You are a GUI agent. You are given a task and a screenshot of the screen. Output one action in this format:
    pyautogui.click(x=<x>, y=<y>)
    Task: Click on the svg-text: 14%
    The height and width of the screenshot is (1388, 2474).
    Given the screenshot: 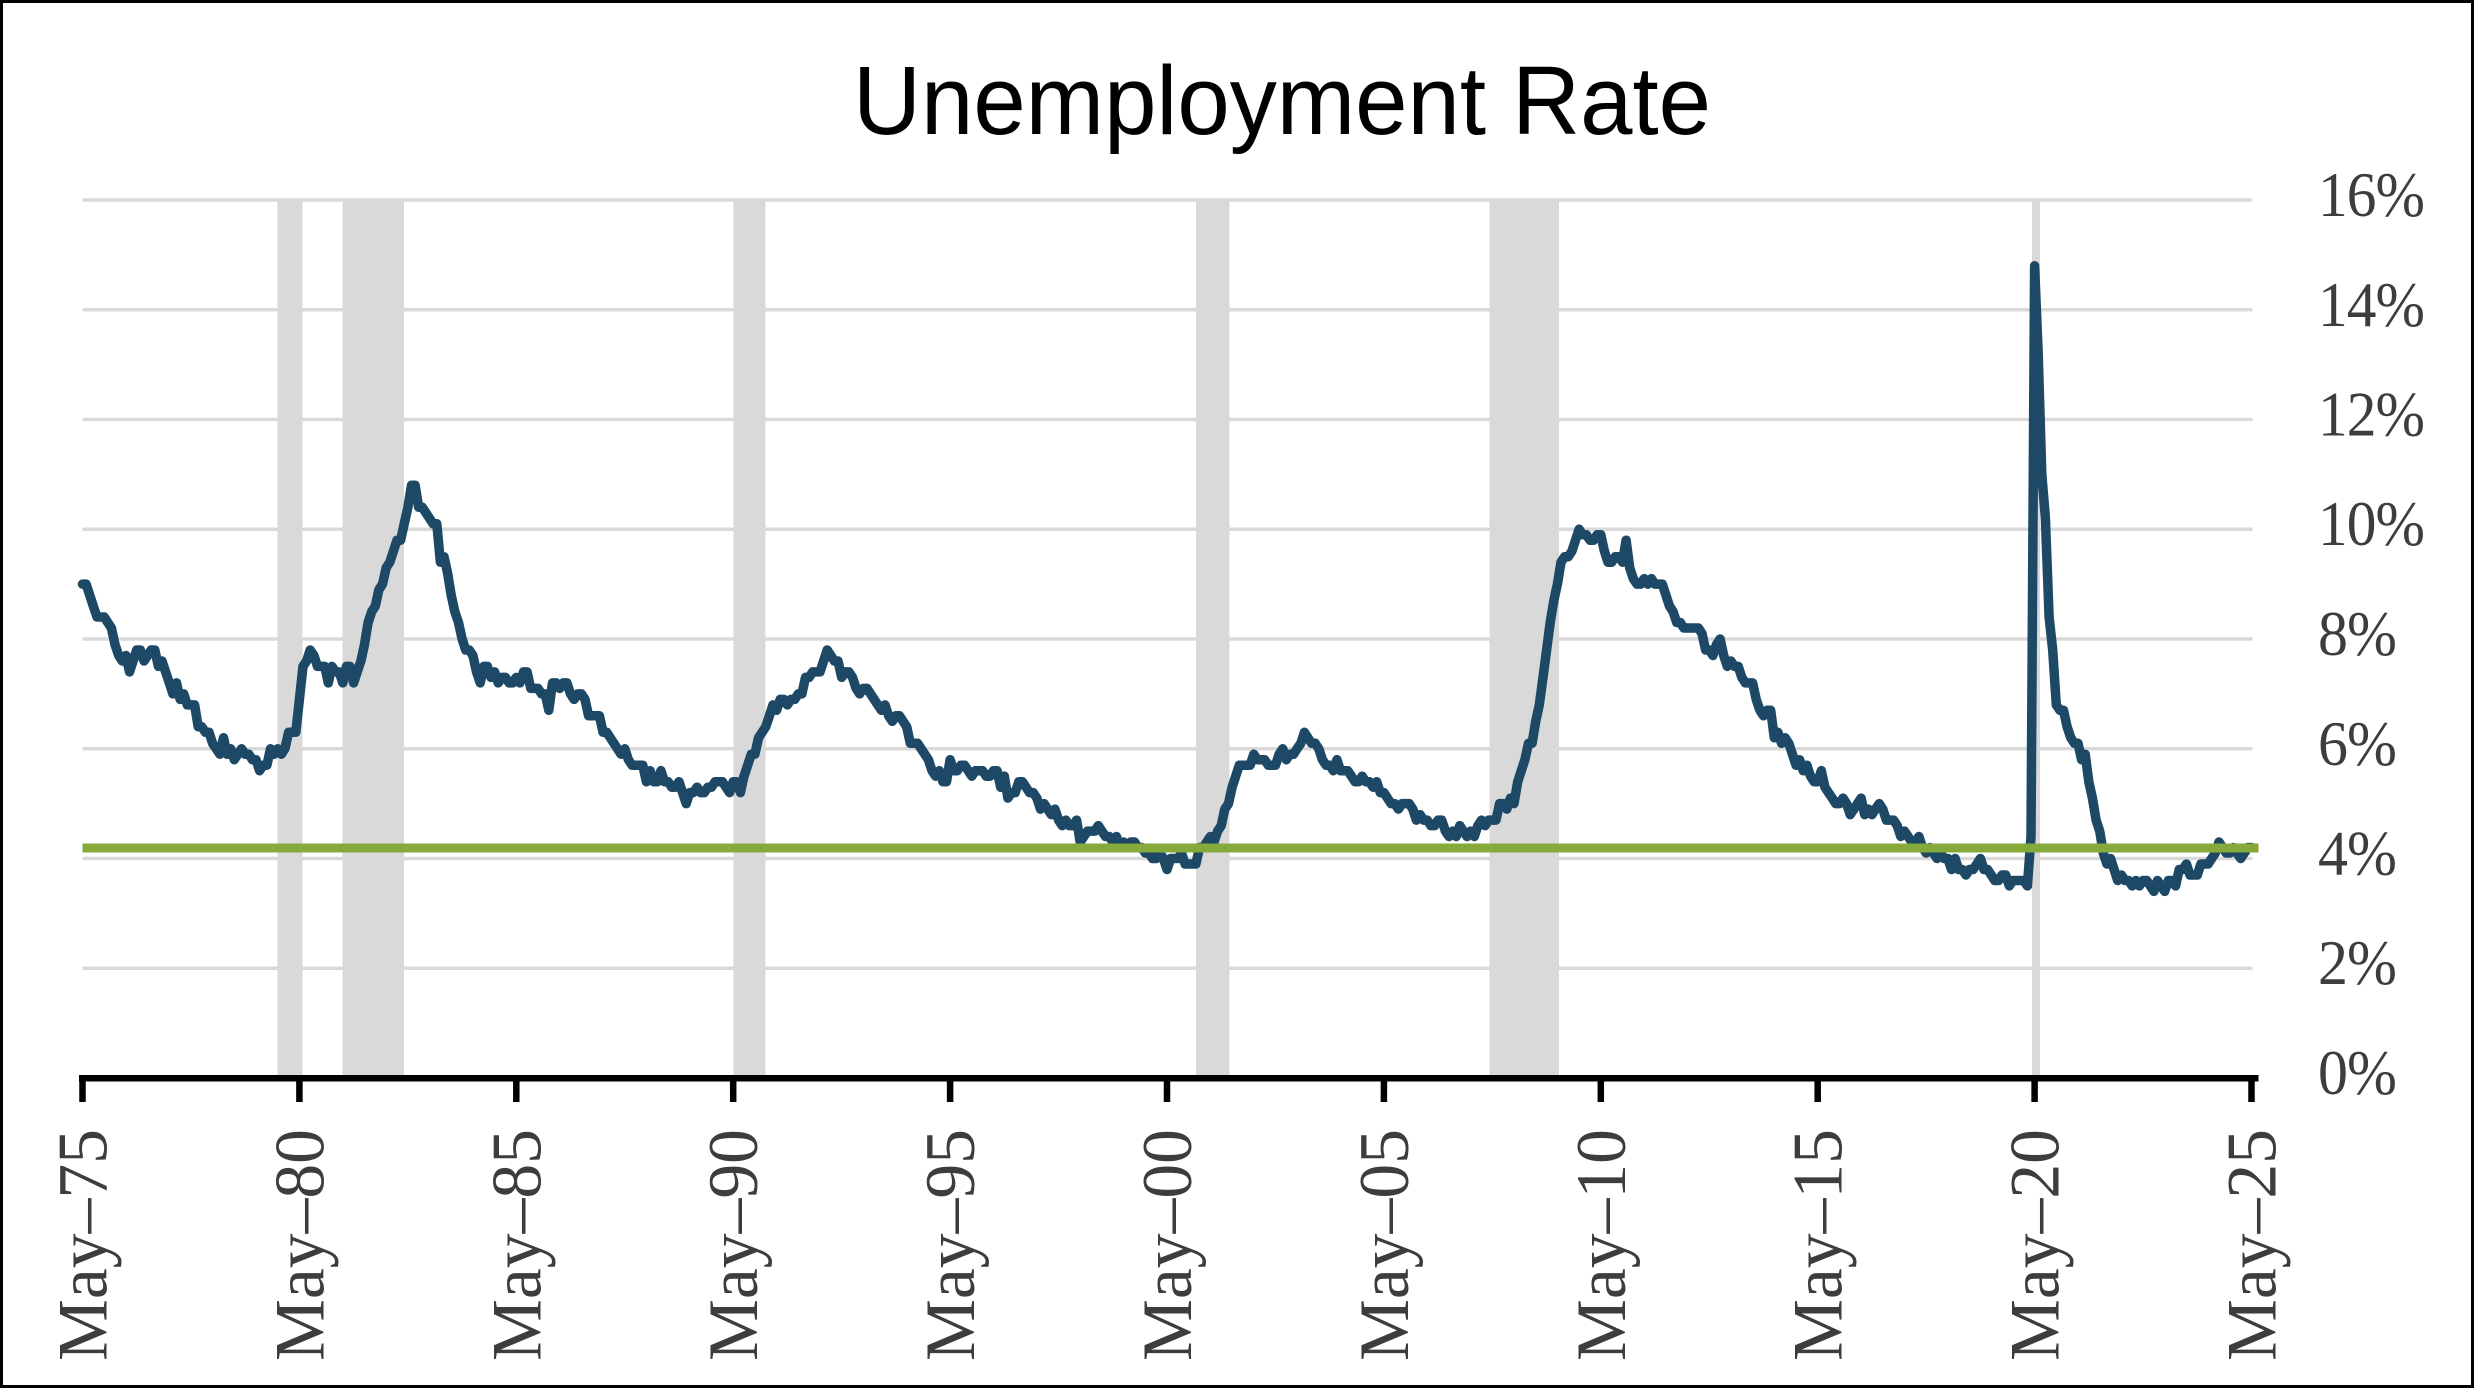 What is the action you would take?
    pyautogui.click(x=2371, y=305)
    